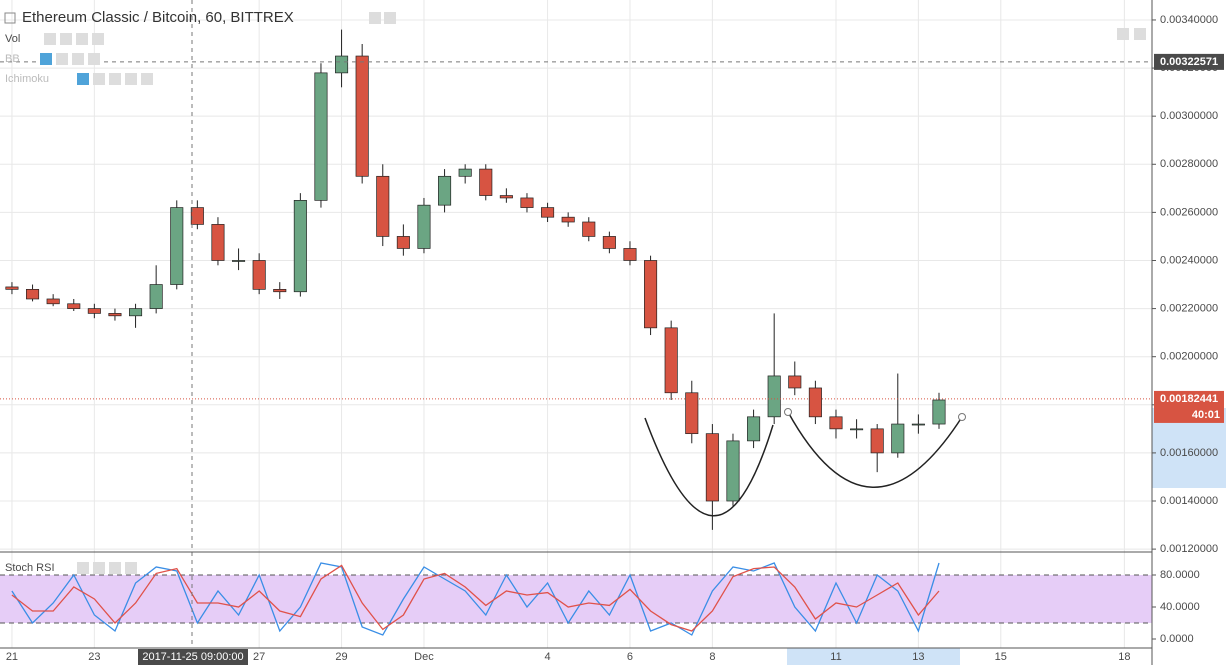 The width and height of the screenshot is (1226, 665). I want to click on x-tick-label: Dec, so click(424, 657).